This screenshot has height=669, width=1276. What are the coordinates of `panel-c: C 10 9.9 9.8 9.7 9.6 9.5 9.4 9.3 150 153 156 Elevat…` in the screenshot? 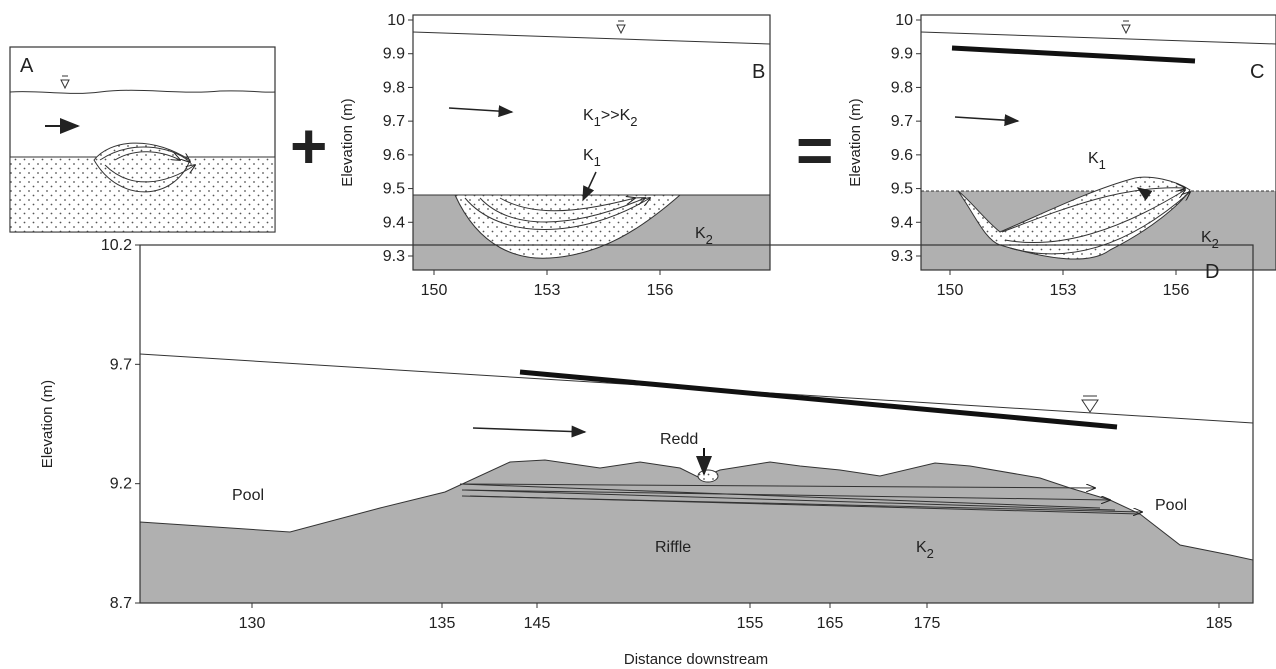 It's located at (1061, 155).